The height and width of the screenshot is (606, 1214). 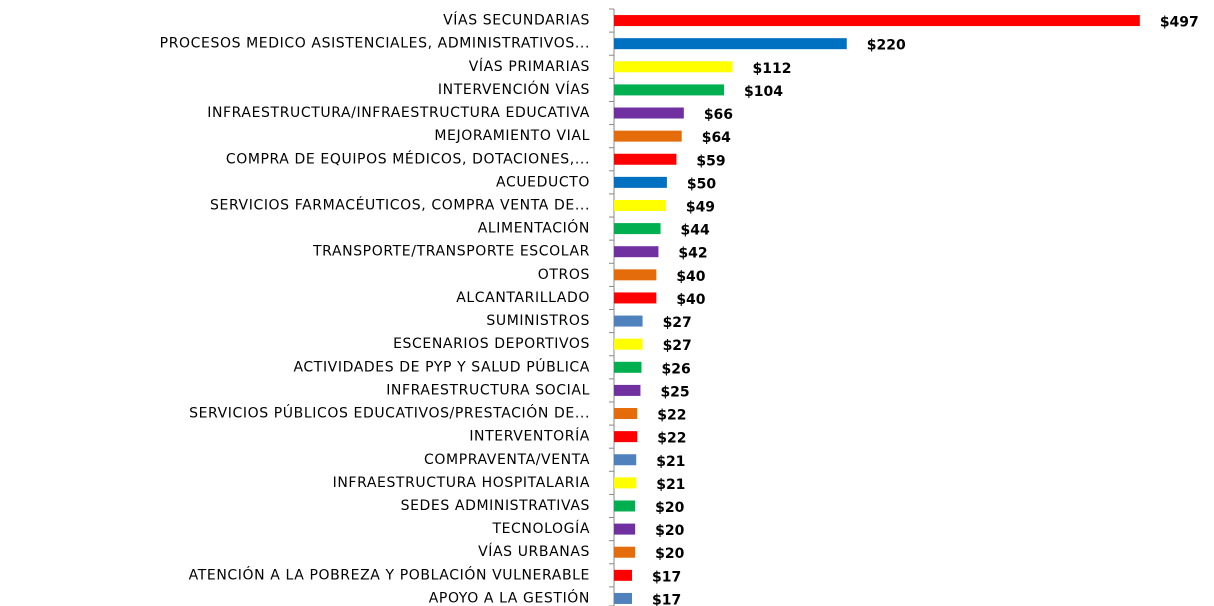 What do you see at coordinates (534, 228) in the screenshot?
I see `category-label: ALIMENTACIÓN` at bounding box center [534, 228].